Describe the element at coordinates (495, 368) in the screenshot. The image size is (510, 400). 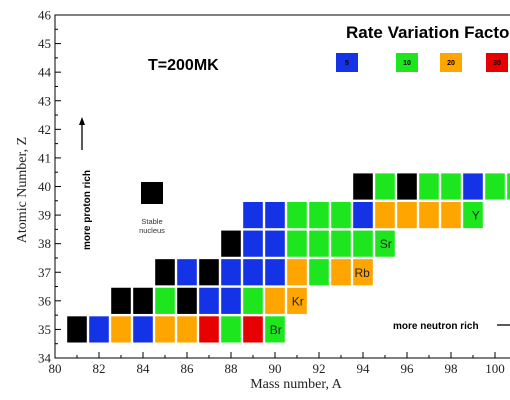
I see `x-tick-label: 100` at that location.